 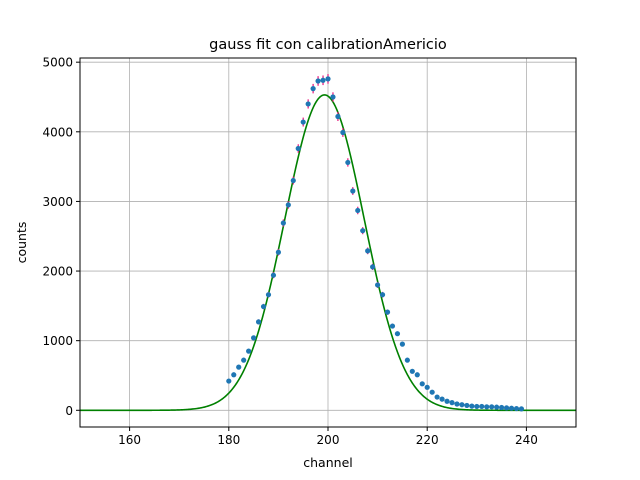 I want to click on x-tick-label: 160, so click(x=129, y=440).